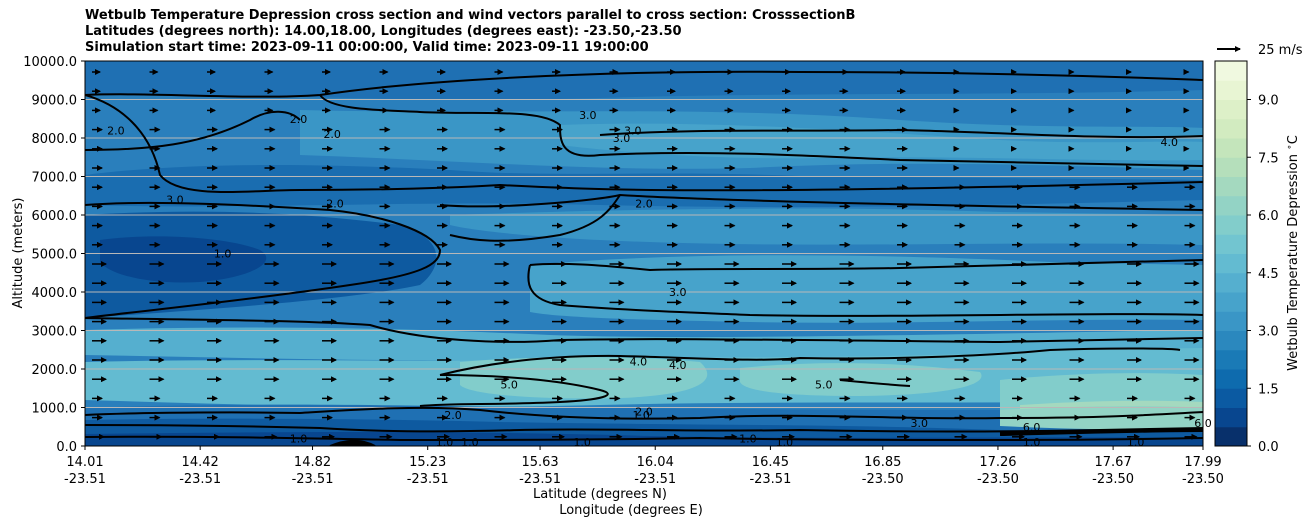 The height and width of the screenshot is (526, 1312). What do you see at coordinates (55, 370) in the screenshot?
I see `y-tick-label: 2000.0` at bounding box center [55, 370].